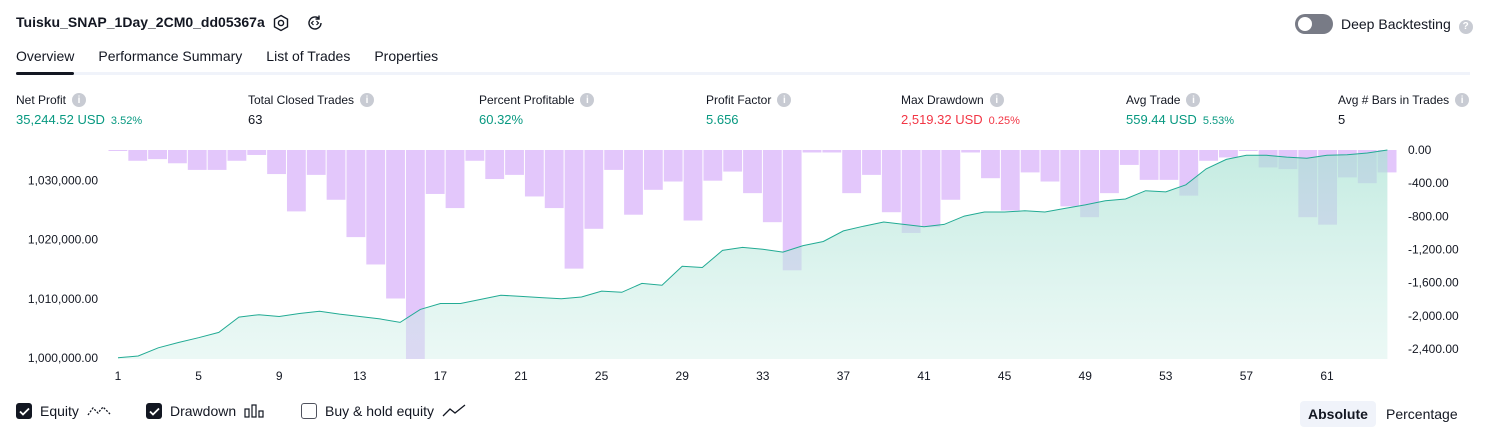 The height and width of the screenshot is (438, 1486). What do you see at coordinates (454, 410) in the screenshot?
I see `trend-line-icon` at bounding box center [454, 410].